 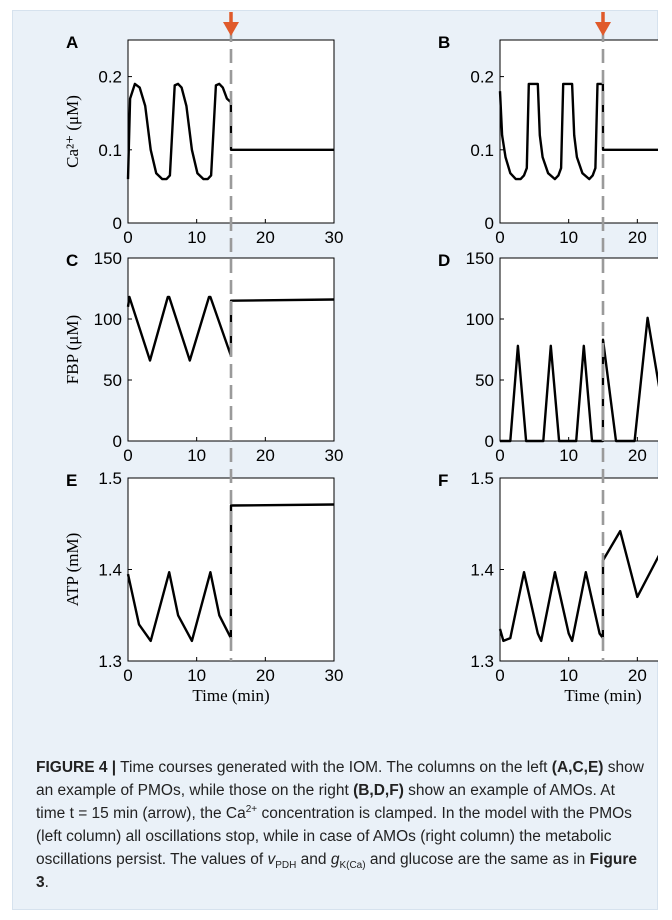 What do you see at coordinates (637, 237) in the screenshot?
I see `x-tick-label-b: 20` at bounding box center [637, 237].